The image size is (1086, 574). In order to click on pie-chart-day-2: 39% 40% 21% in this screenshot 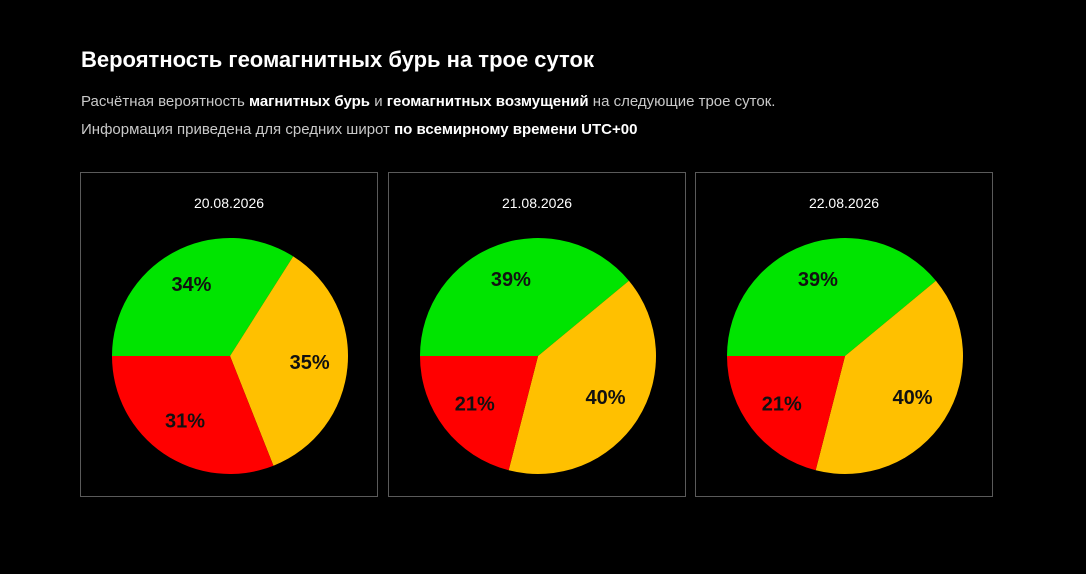, I will do `click(538, 355)`.